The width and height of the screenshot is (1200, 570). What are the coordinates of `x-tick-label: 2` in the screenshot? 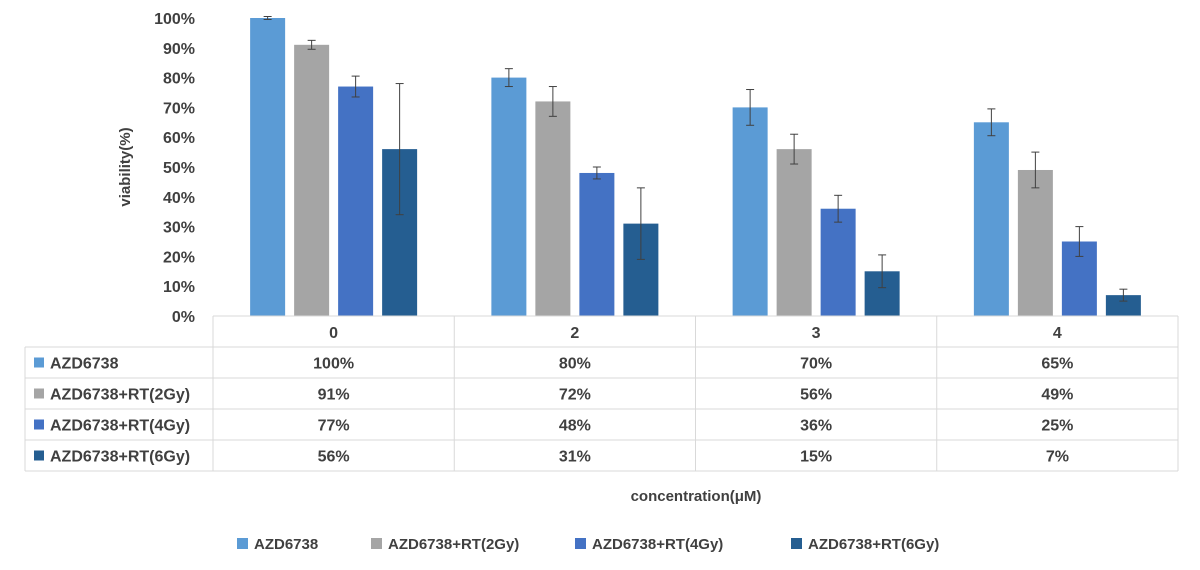 It's located at (574, 333).